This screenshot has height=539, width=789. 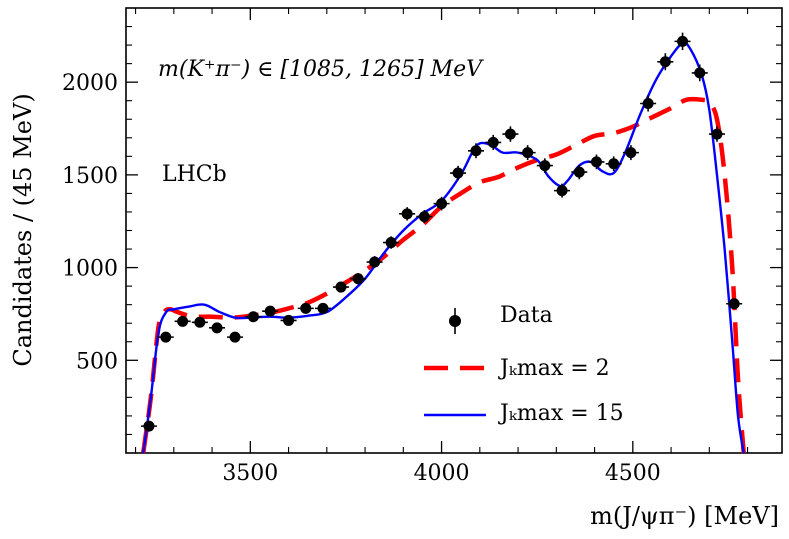 What do you see at coordinates (442, 473) in the screenshot?
I see `x-tick-label: 4000` at bounding box center [442, 473].